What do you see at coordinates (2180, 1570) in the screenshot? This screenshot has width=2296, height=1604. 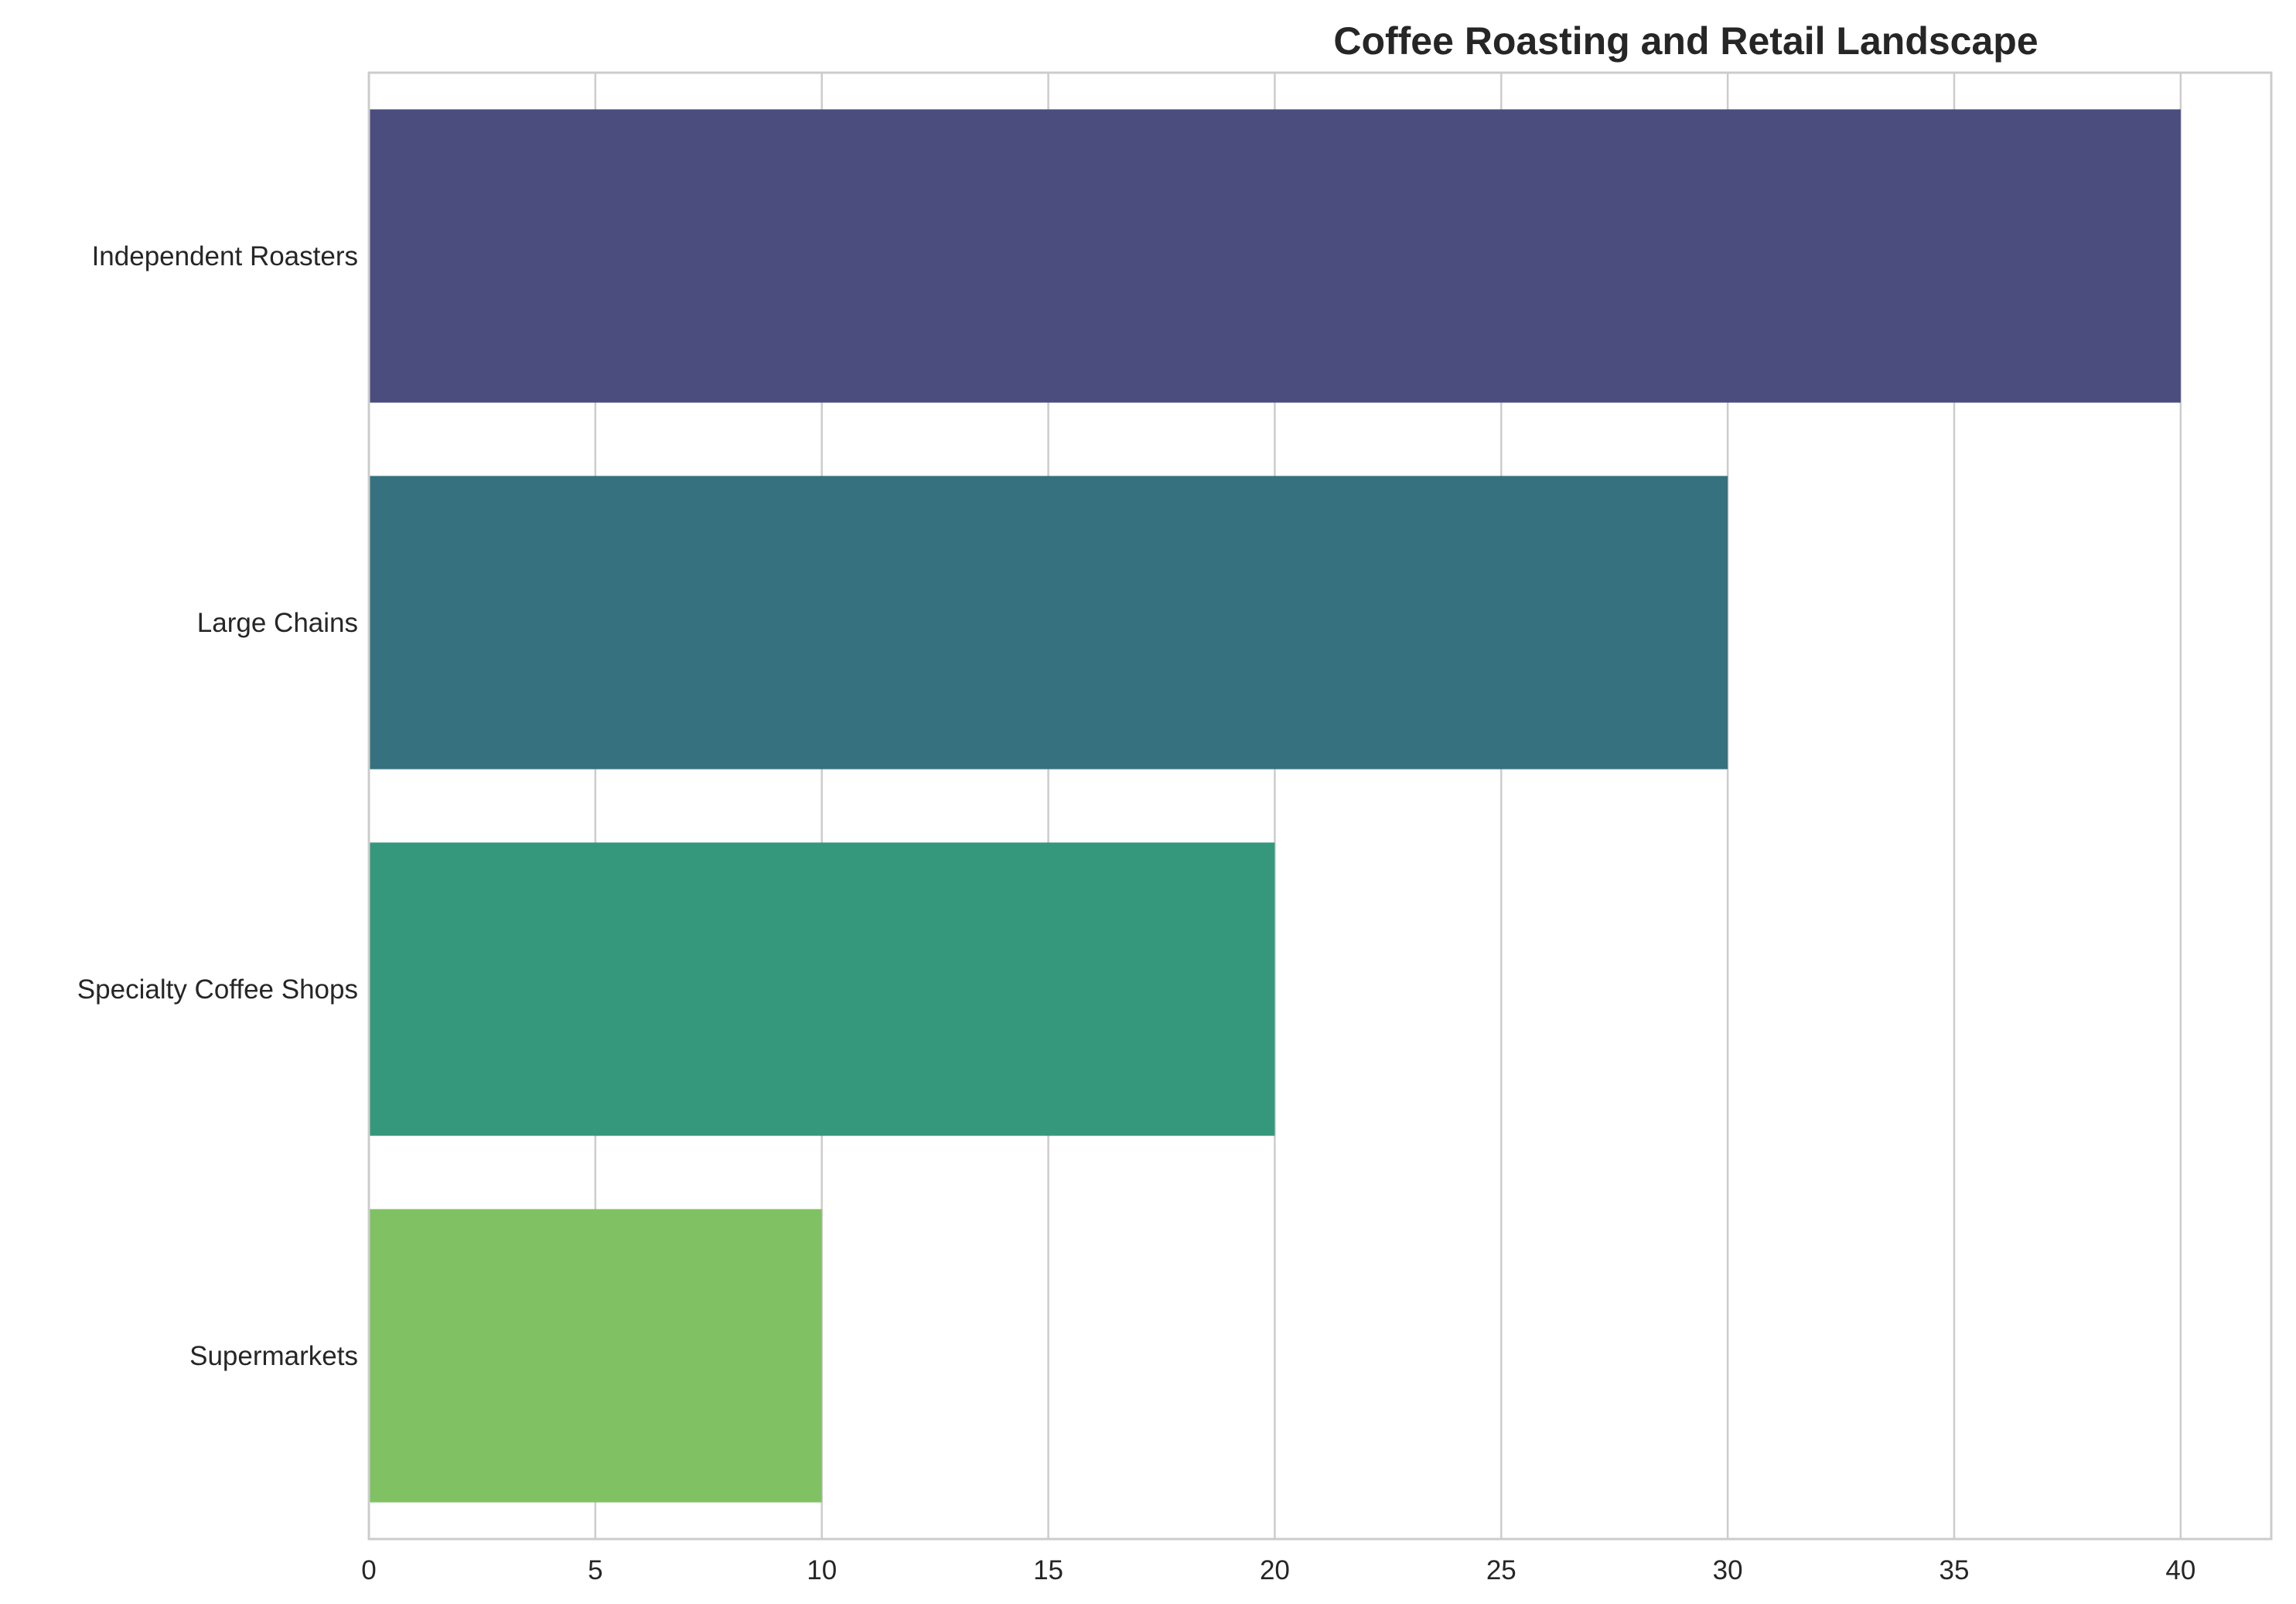 I see `x-tick-label: 40` at bounding box center [2180, 1570].